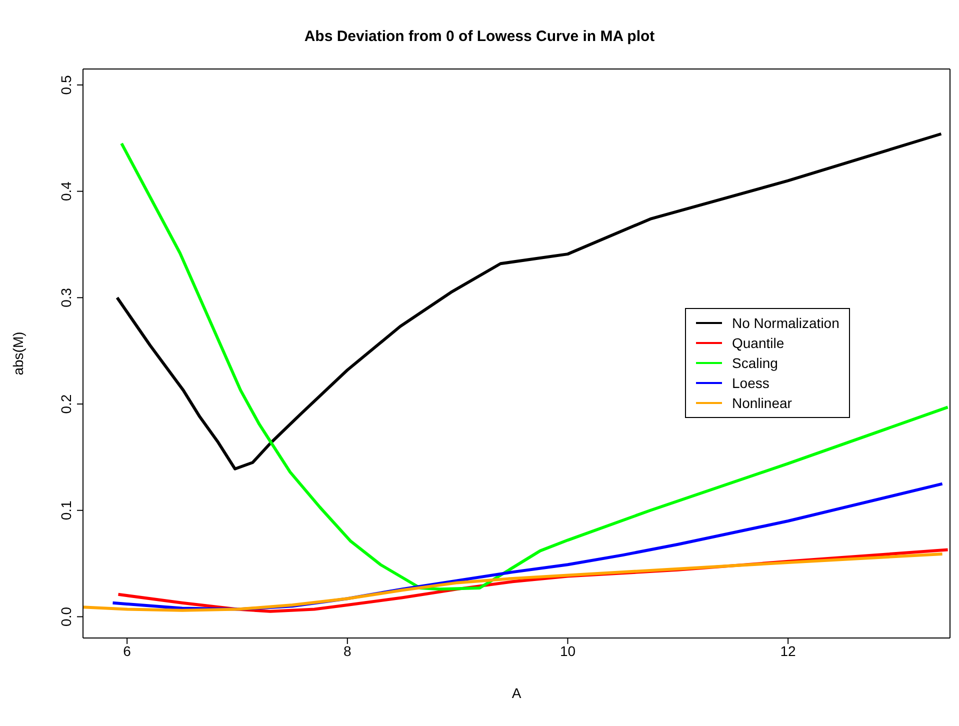  What do you see at coordinates (18, 354) in the screenshot?
I see `y-axis-title: abs(M)` at bounding box center [18, 354].